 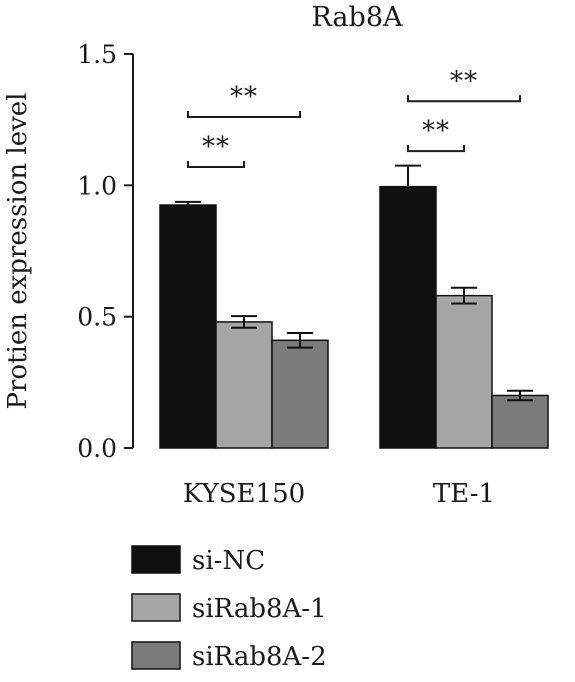 I want to click on significance-label-1: **, so click(x=244, y=97).